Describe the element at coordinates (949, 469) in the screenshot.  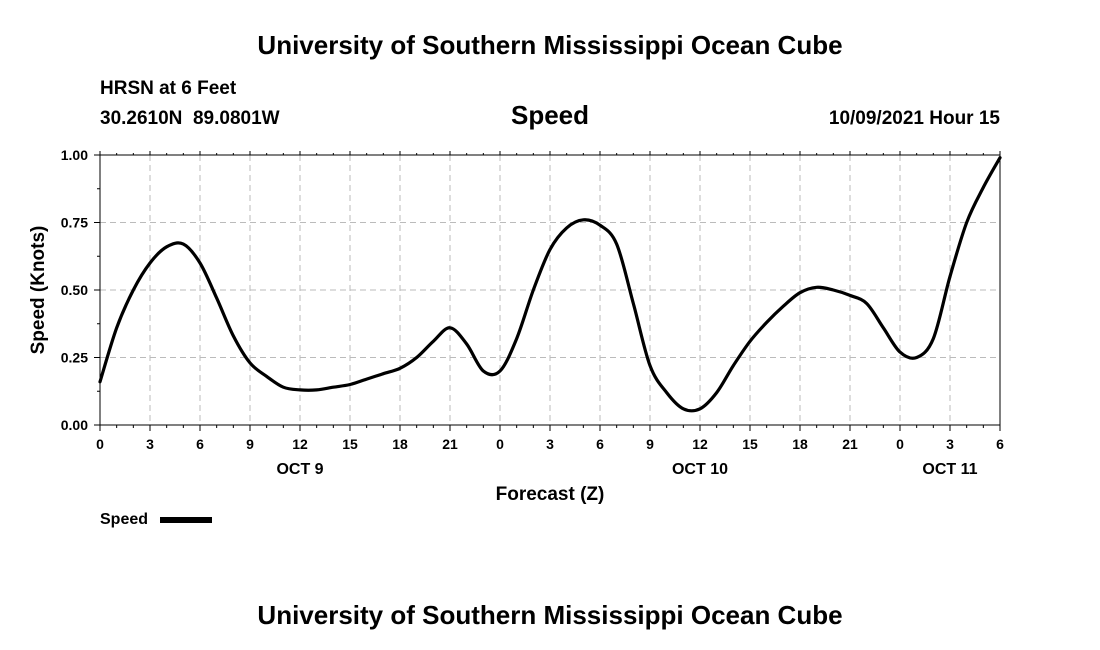
I see `day-label: OCT 11` at that location.